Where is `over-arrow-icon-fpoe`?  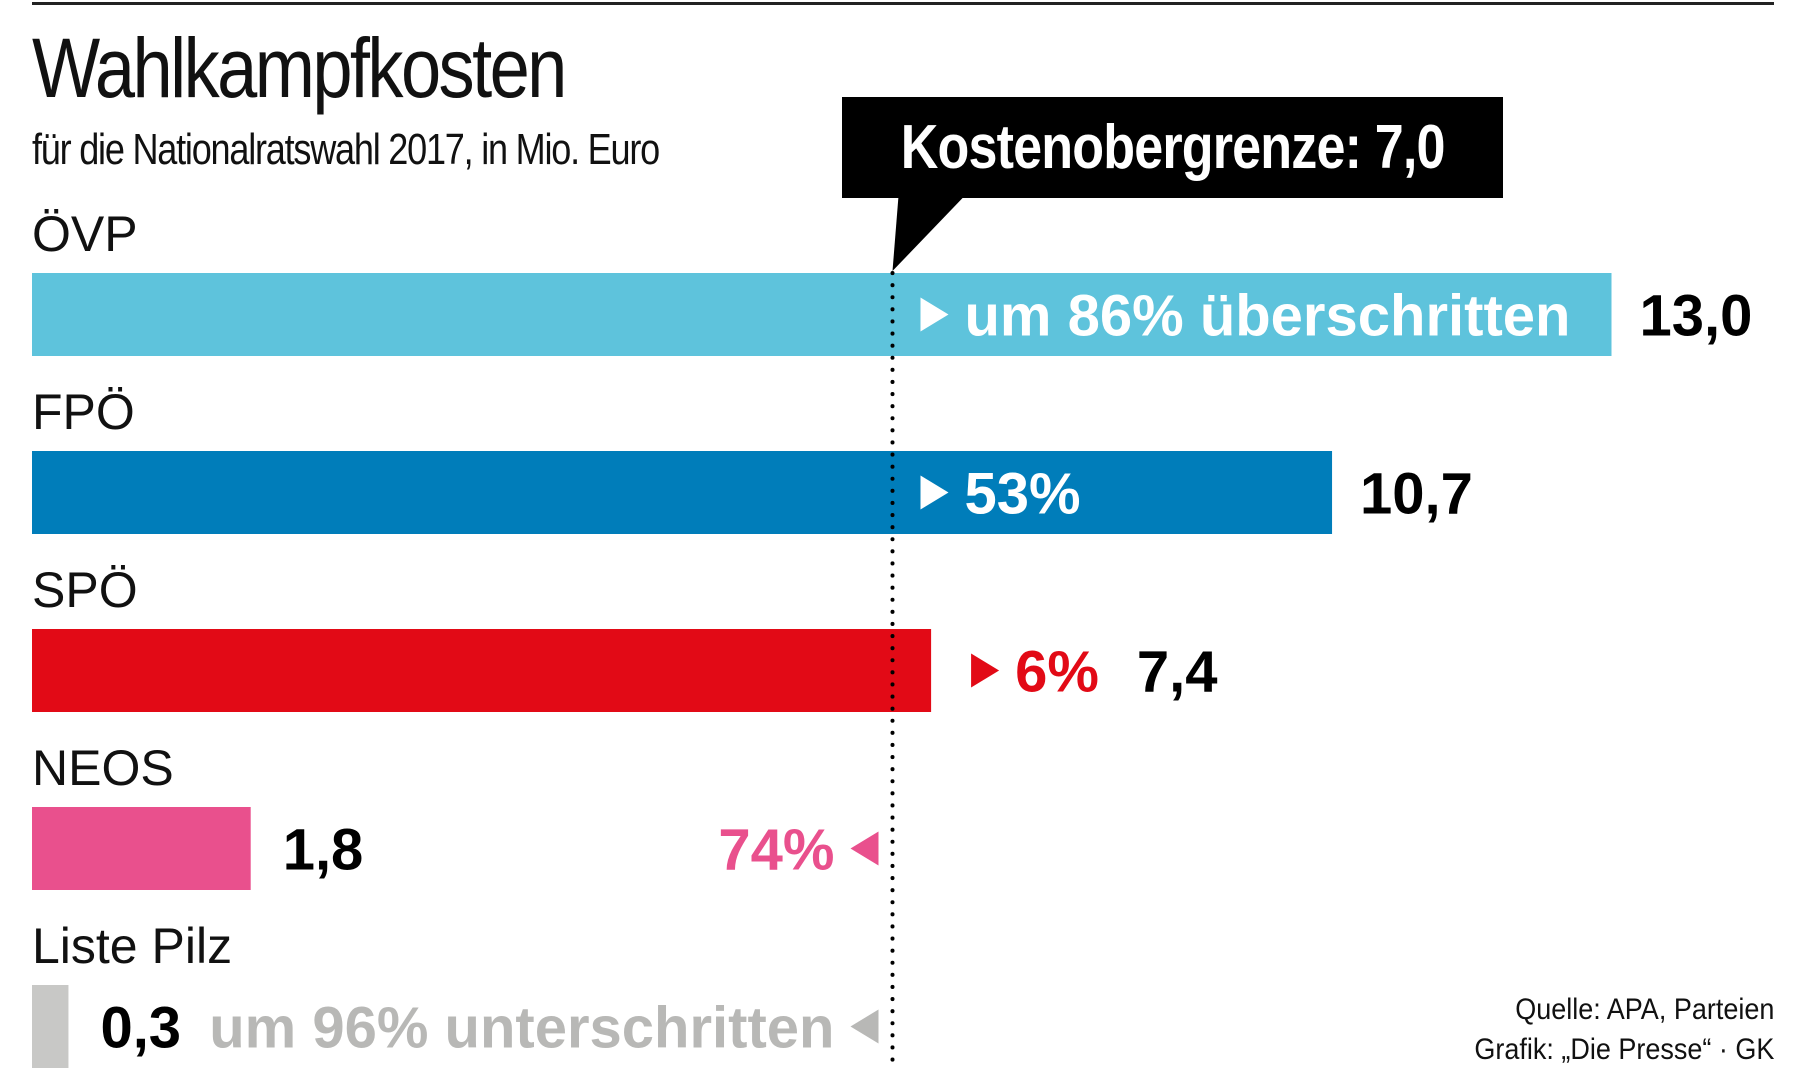 over-arrow-icon-fpoe is located at coordinates (934, 492).